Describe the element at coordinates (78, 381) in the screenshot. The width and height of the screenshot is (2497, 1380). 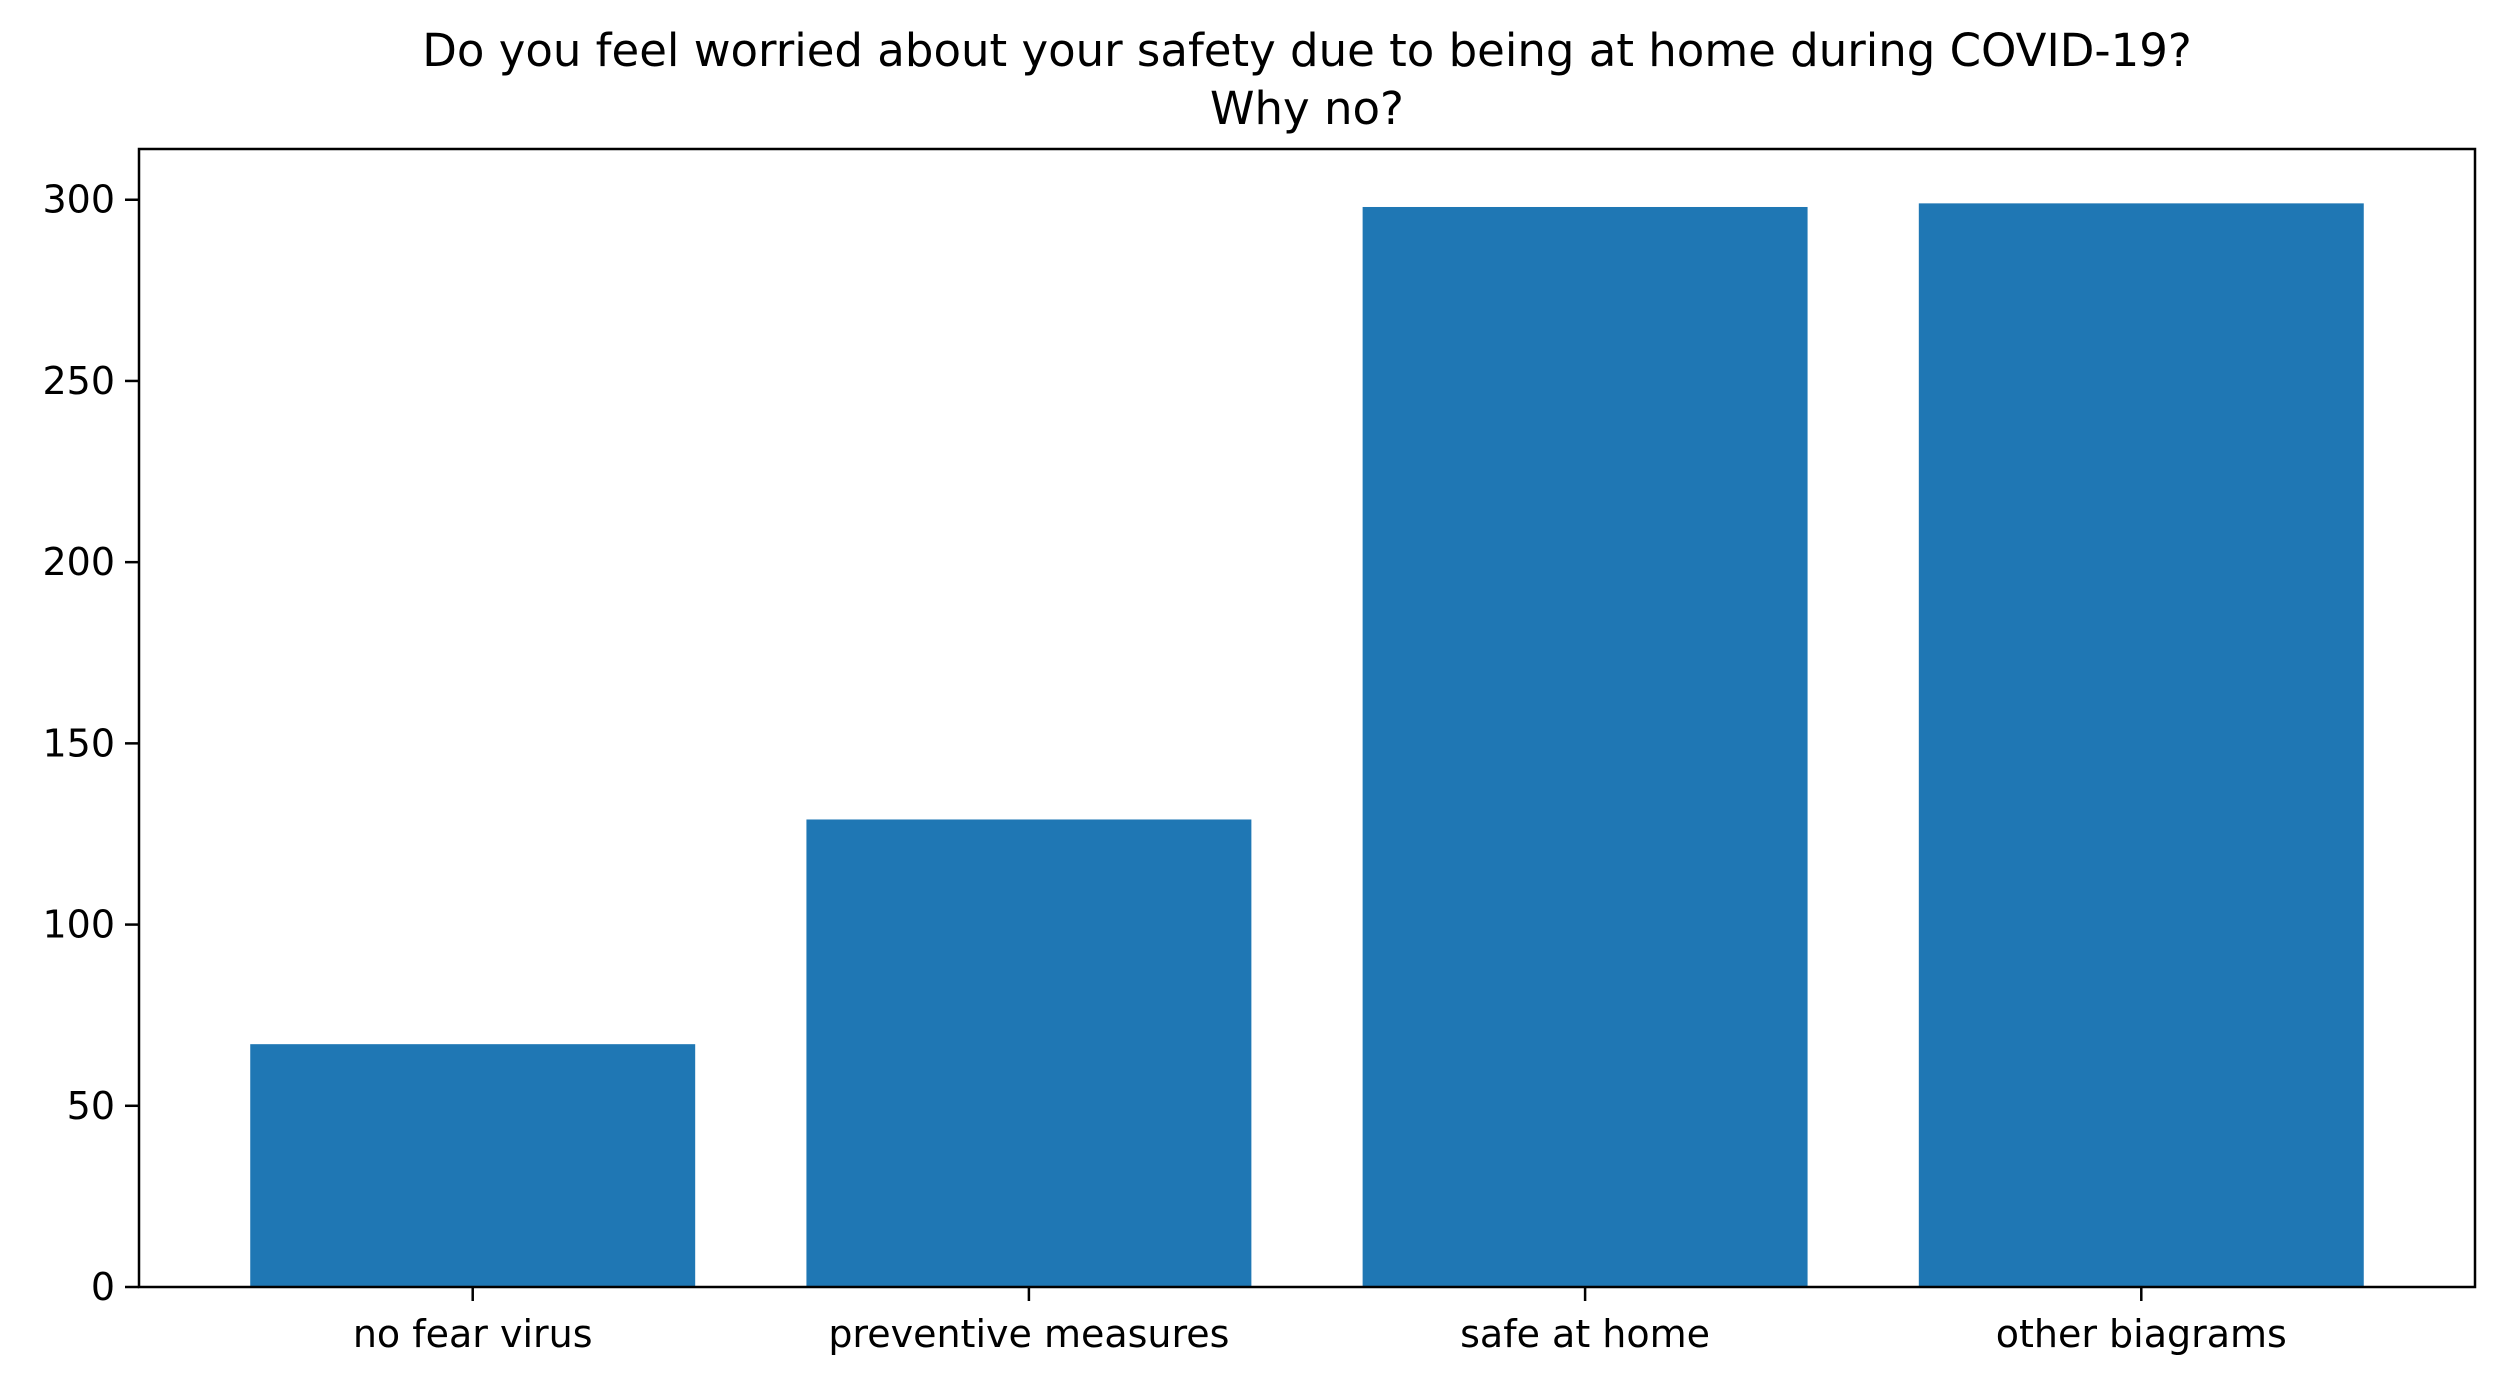
I see `y-tick-label: 250` at that location.